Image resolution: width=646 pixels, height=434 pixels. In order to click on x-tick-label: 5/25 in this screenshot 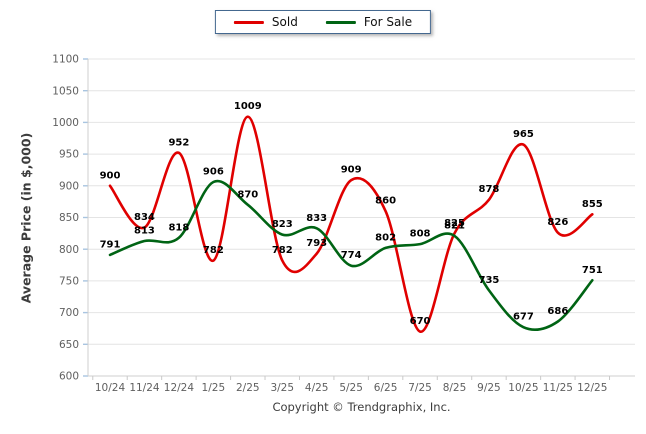, I will do `click(351, 388)`.